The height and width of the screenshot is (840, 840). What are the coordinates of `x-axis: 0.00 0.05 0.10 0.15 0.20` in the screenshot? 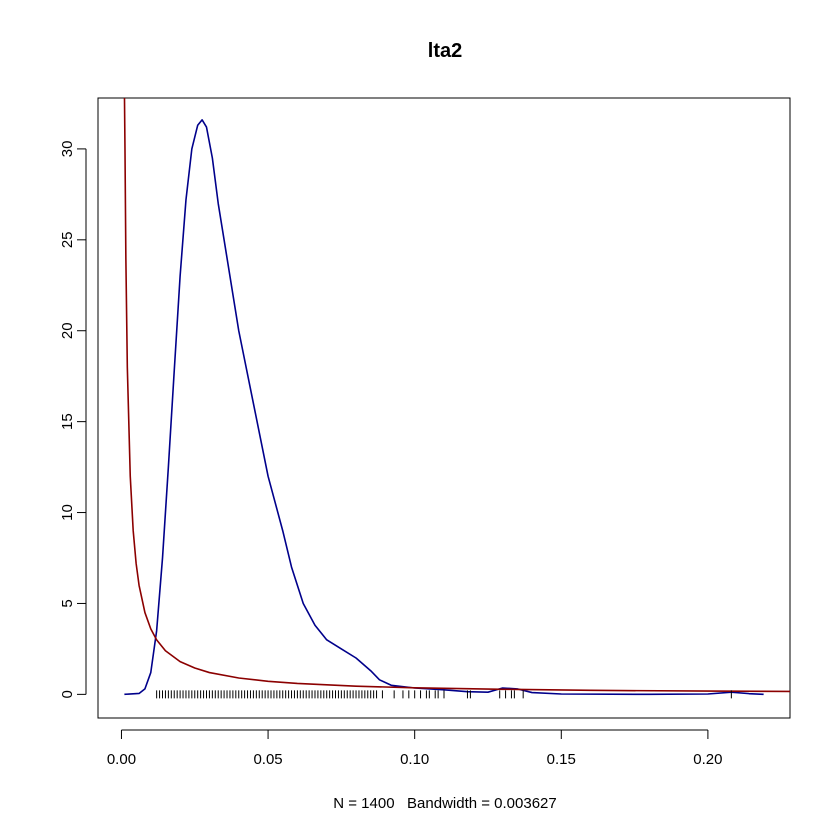 It's located at (414, 748).